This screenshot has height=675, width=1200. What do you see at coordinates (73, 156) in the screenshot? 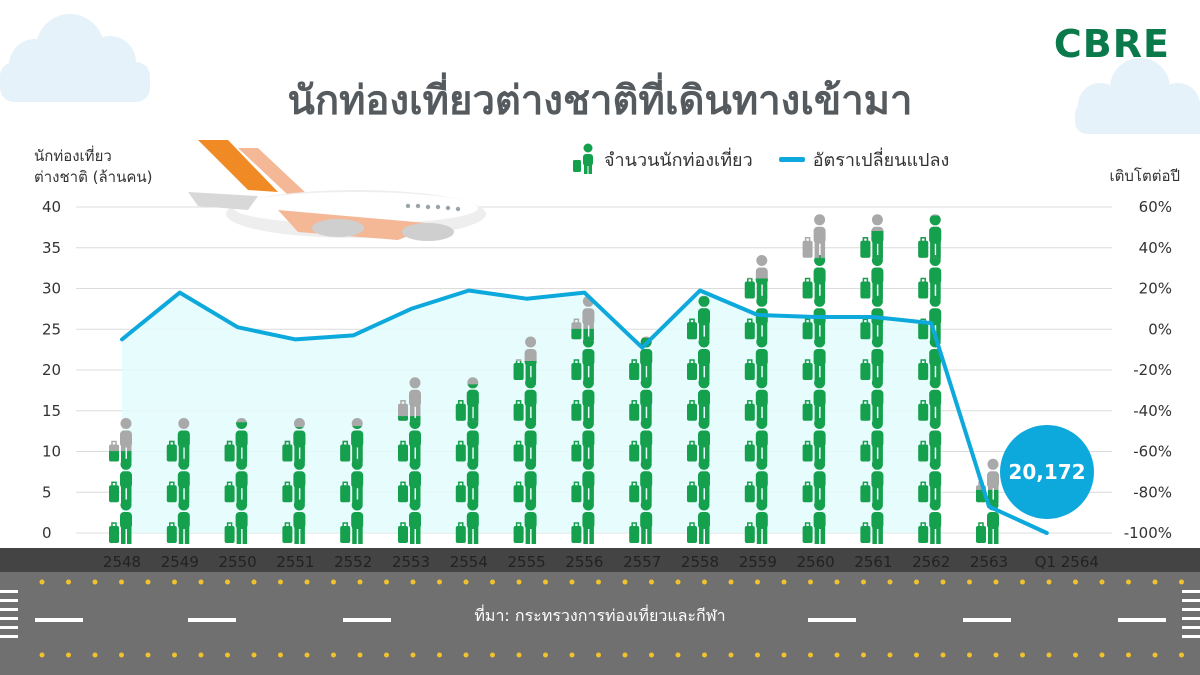
I see `left-axis-title-line1: นักท่องเที่ยว` at bounding box center [73, 156].